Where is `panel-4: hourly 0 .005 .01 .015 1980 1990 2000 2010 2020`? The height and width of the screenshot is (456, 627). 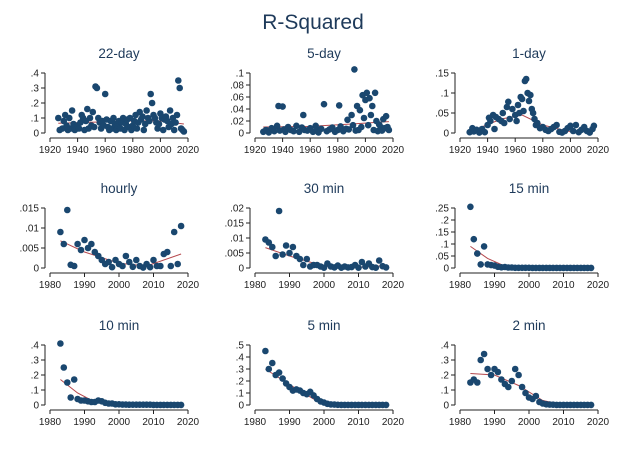
panel-4: hourly 0 .005 .01 .015 1980 1990 2000 2010 2020 is located at coordinates (110, 236).